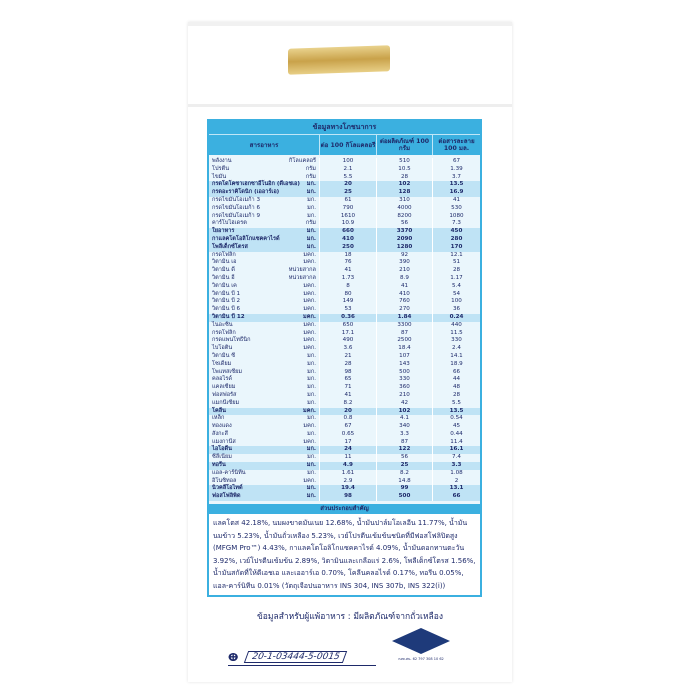 The image size is (700, 700). I want to click on nutrient-cell: แอล-คาร์นิทีน มก., so click(264, 474).